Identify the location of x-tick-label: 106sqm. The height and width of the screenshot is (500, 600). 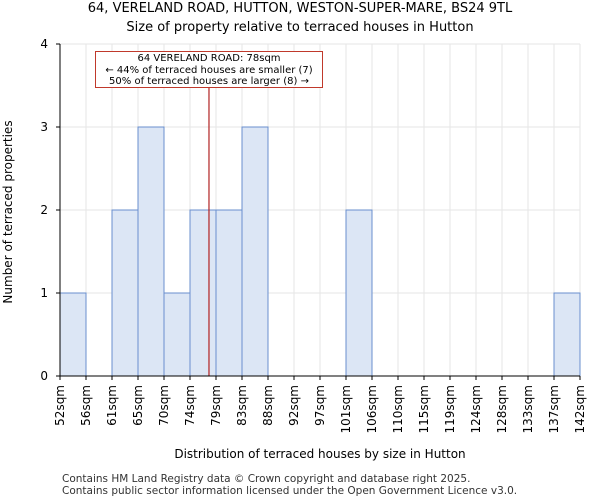
(372, 409).